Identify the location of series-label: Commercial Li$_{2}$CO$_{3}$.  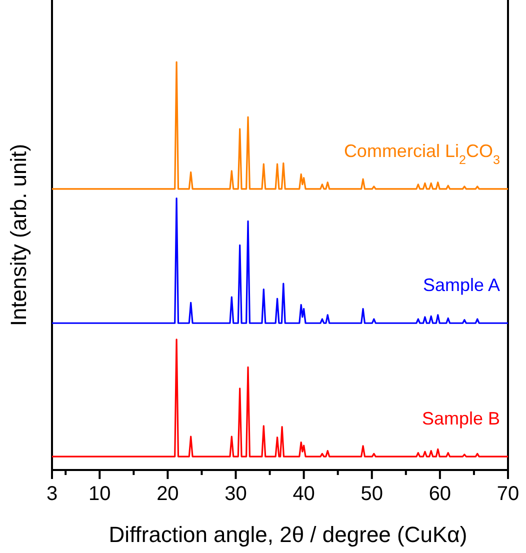
(422, 153).